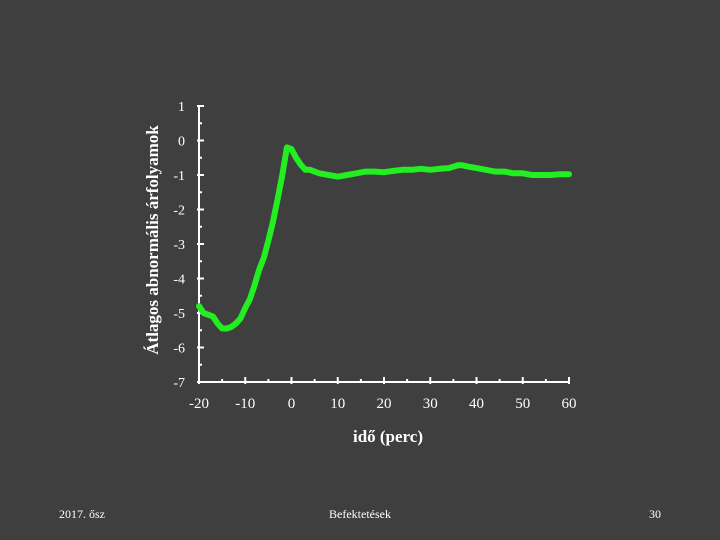 The width and height of the screenshot is (720, 540). What do you see at coordinates (655, 514) in the screenshot?
I see `slide-number: 30` at bounding box center [655, 514].